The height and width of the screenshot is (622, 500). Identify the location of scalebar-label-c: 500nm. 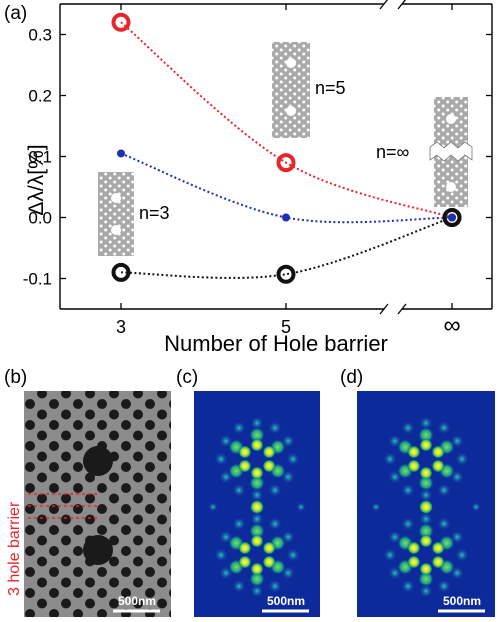
(286, 601).